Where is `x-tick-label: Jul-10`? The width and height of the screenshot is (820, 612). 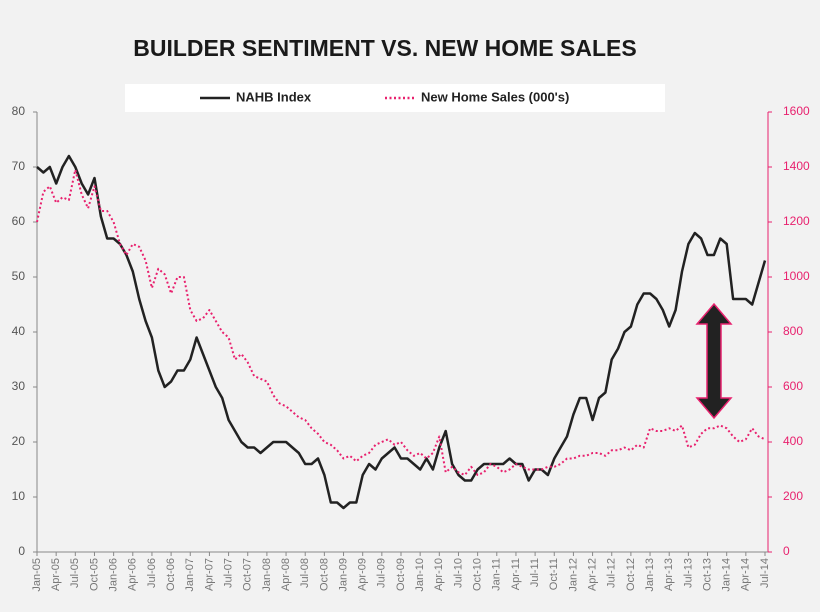
x-tick-label: Jul-10 is located at coordinates (458, 573).